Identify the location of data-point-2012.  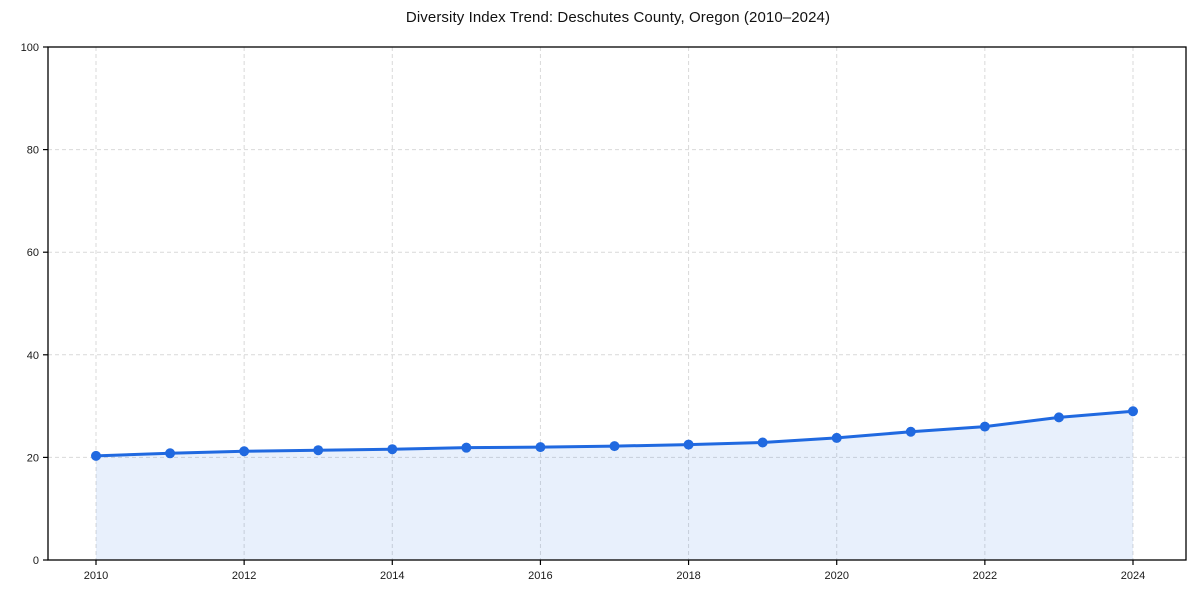
(244, 451).